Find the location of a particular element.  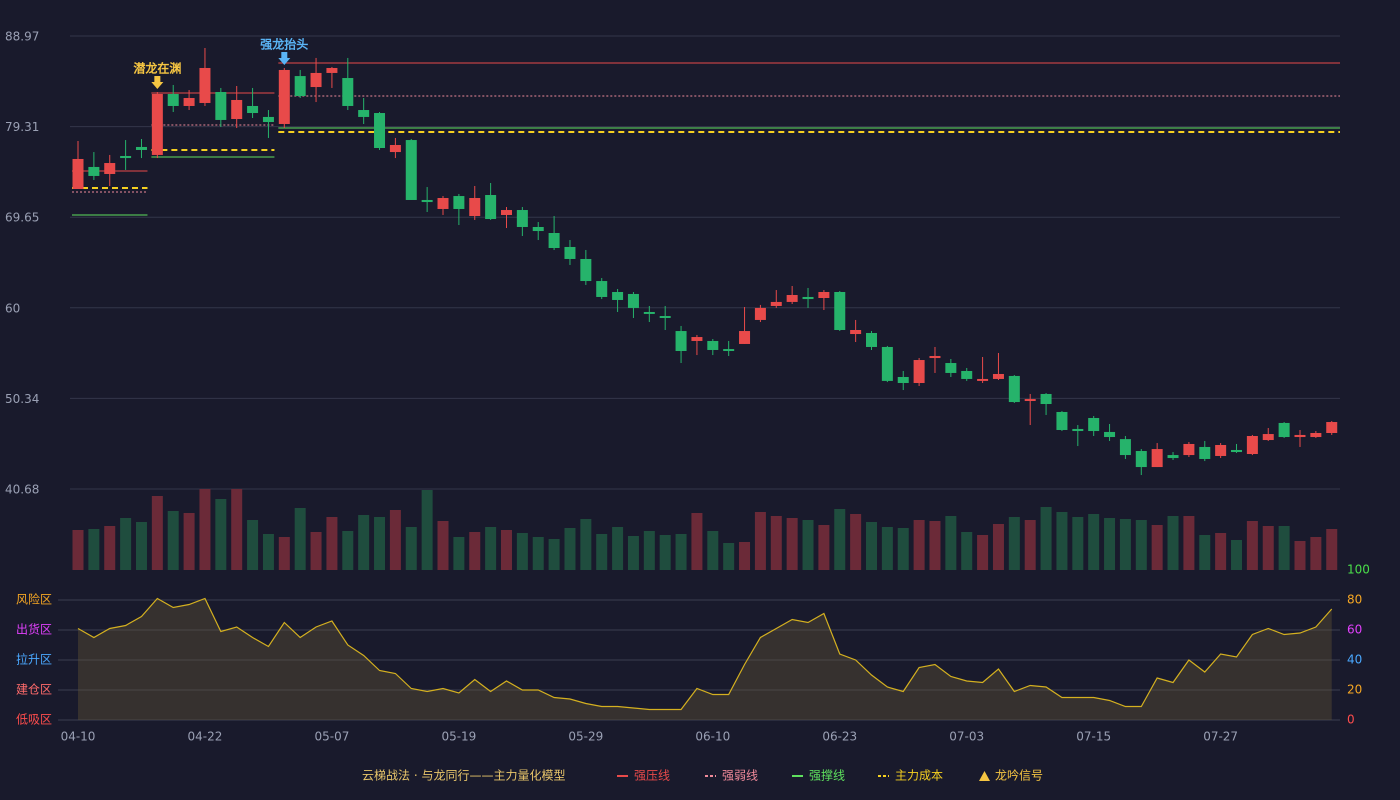

y-tick-label: 88.97 is located at coordinates (22, 37).